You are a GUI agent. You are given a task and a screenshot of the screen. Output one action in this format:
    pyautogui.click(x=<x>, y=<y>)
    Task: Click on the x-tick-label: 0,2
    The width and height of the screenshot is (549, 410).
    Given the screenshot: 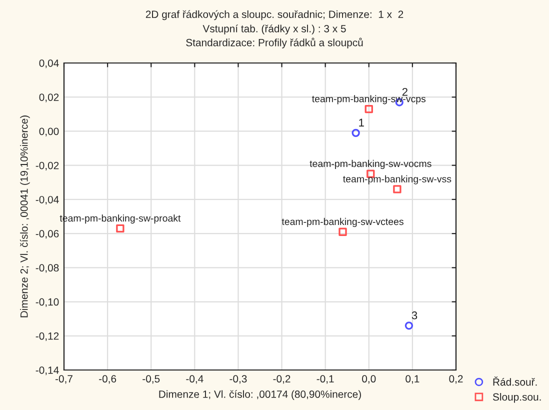 What is the action you would take?
    pyautogui.click(x=456, y=379)
    